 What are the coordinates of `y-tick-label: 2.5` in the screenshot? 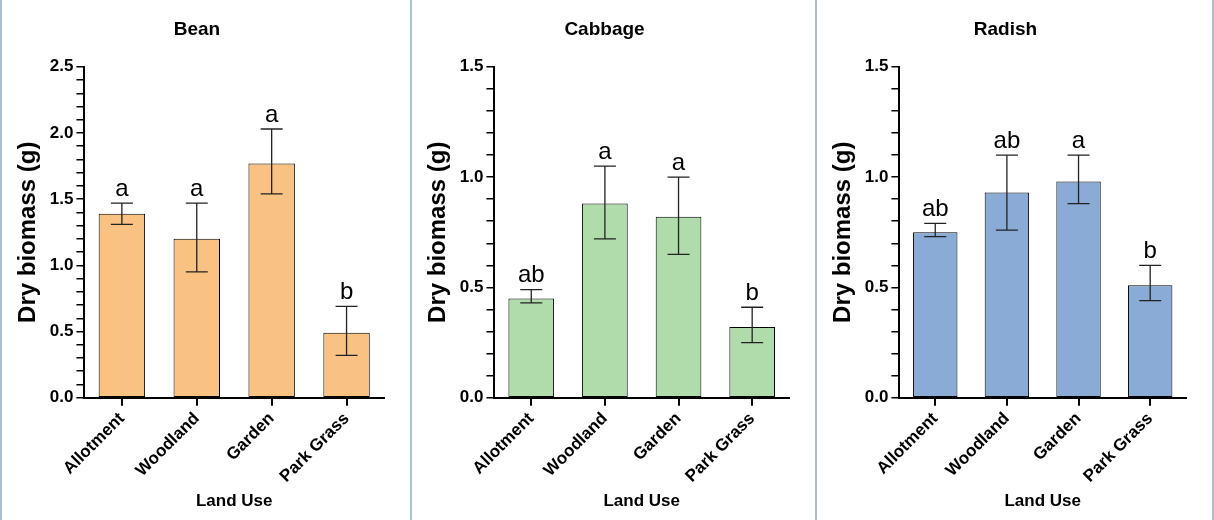 It's located at (61, 66).